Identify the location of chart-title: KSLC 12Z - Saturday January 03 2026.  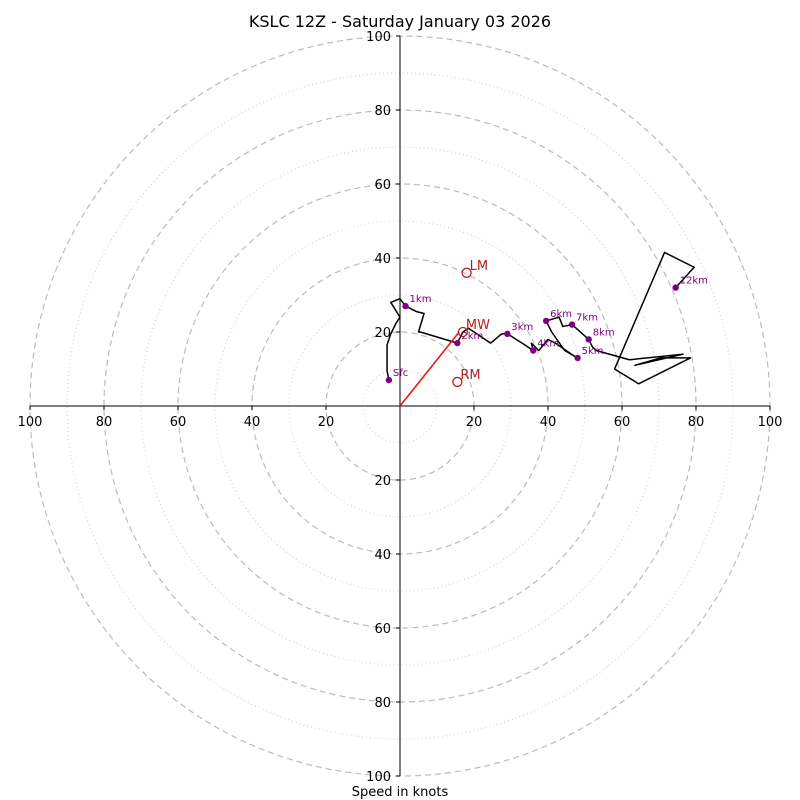
(400, 21).